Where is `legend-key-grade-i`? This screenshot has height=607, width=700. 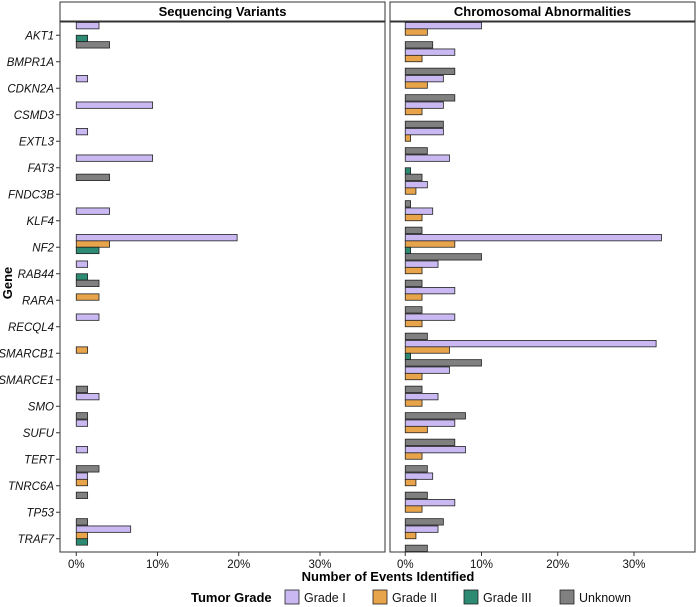 legend-key-grade-i is located at coordinates (292, 597).